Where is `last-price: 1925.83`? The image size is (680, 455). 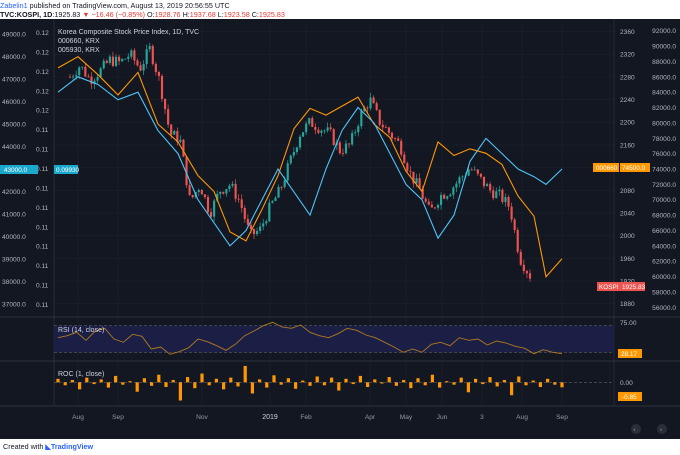 last-price: 1925.83 is located at coordinates (67, 14).